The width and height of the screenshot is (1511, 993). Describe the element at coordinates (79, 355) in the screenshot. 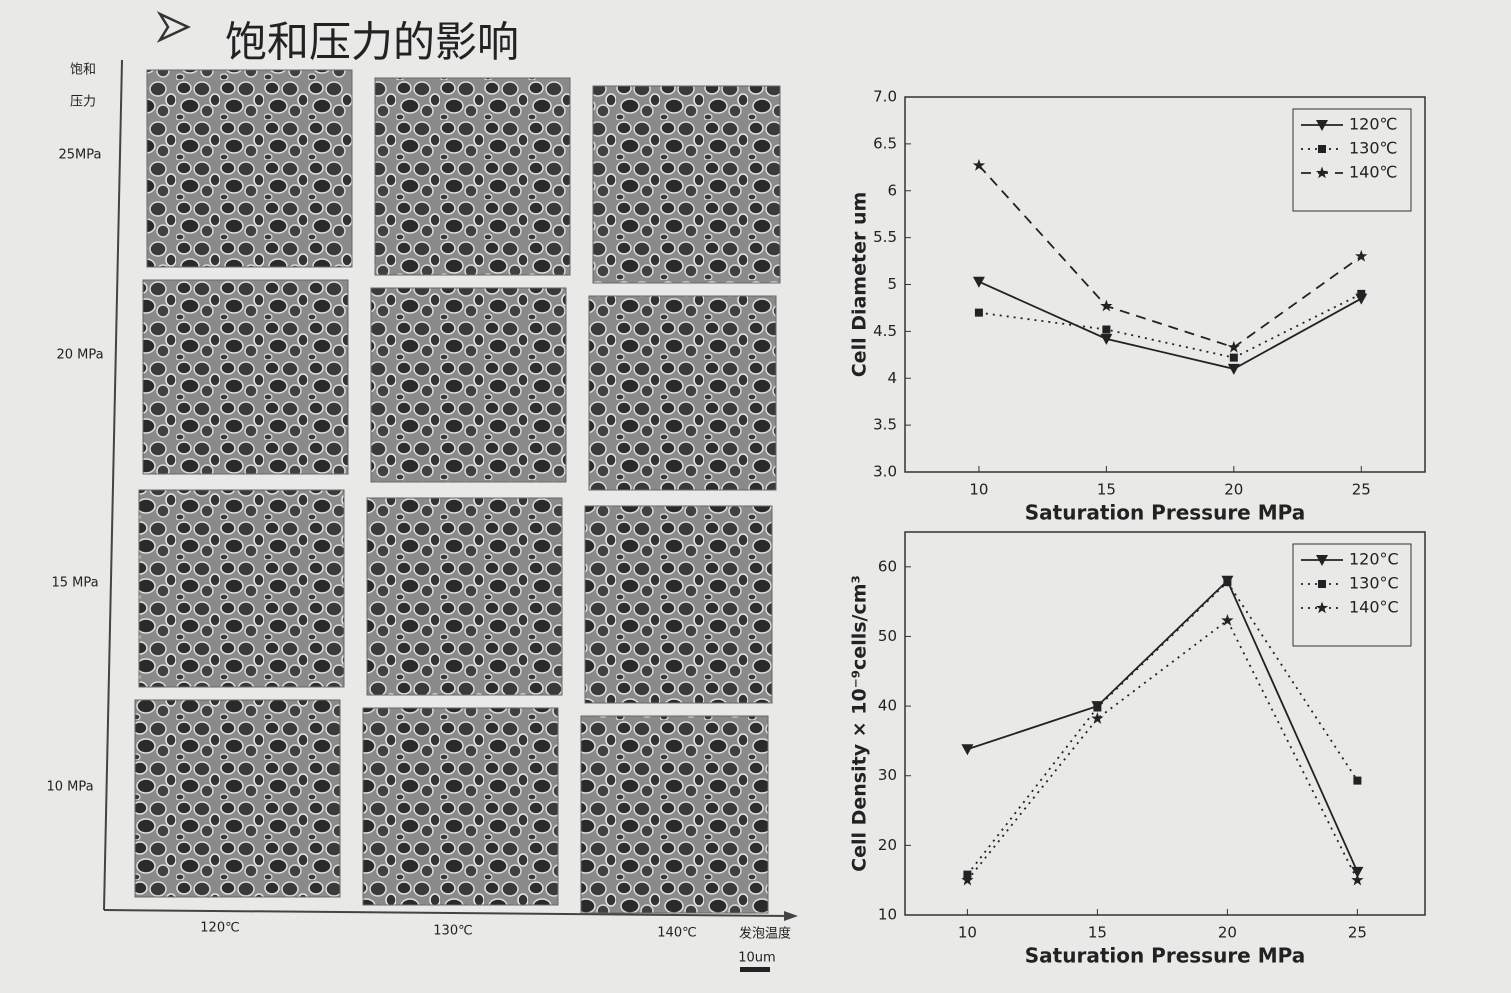

I see `row-label: 20 MPa` at that location.